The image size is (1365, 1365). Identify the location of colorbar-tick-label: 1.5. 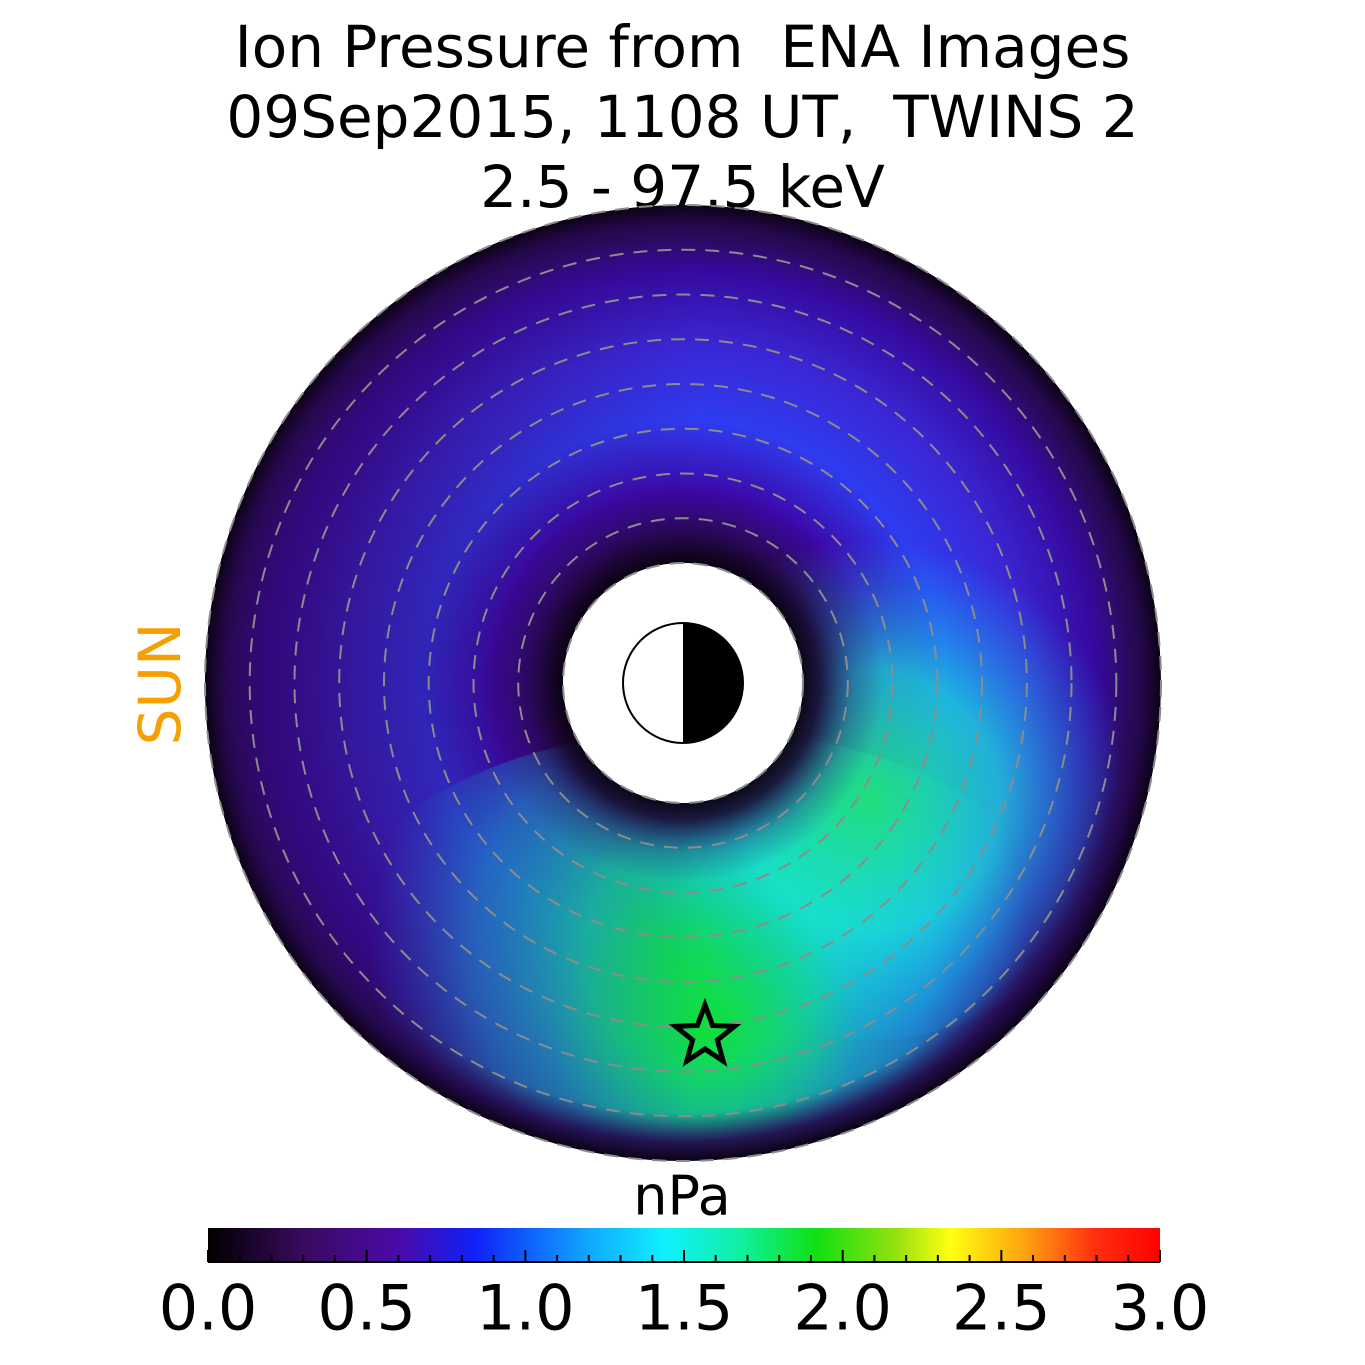
(684, 1308).